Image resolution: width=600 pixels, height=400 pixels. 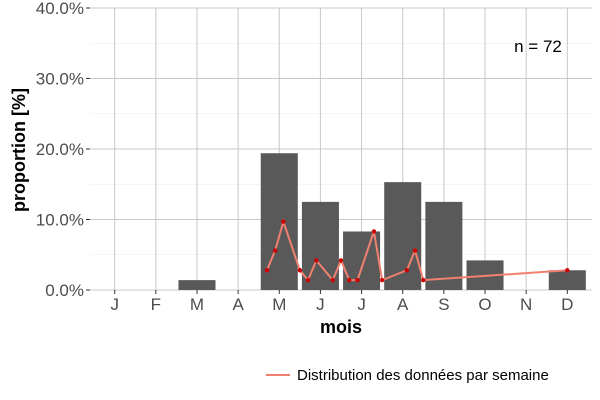 What do you see at coordinates (64, 290) in the screenshot?
I see `y-tick-label: 0.0%` at bounding box center [64, 290].